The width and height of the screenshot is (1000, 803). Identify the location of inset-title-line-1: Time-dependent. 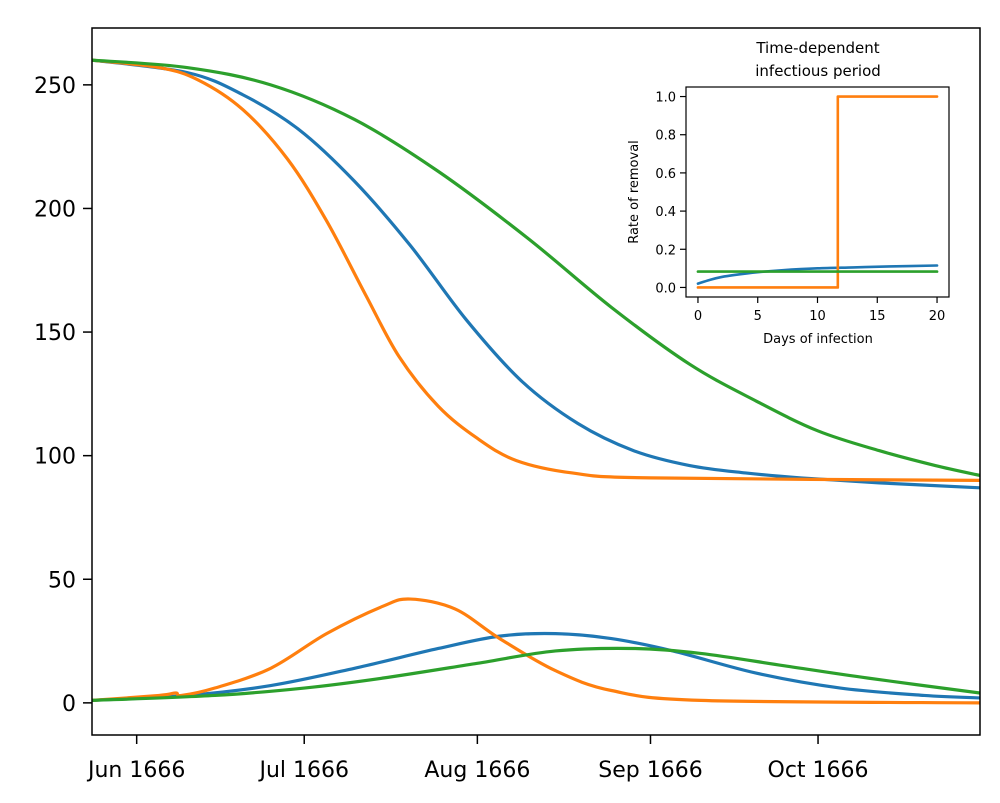
(817, 48).